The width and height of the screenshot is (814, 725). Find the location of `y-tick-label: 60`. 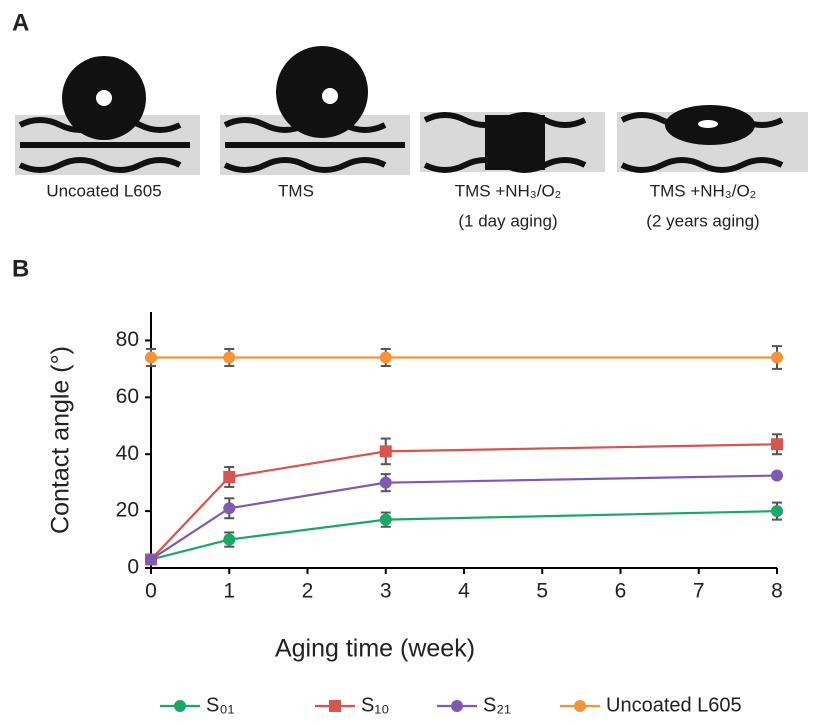

y-tick-label: 60 is located at coordinates (127, 396).